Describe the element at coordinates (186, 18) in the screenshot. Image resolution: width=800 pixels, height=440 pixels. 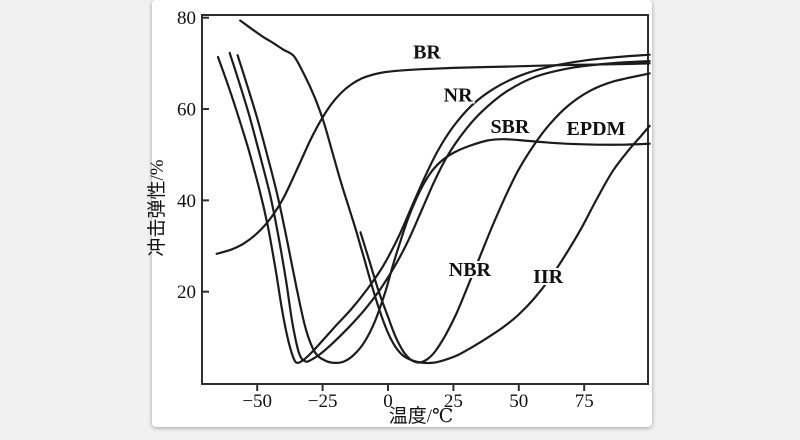
I see `y-tick-label-80: 80` at that location.